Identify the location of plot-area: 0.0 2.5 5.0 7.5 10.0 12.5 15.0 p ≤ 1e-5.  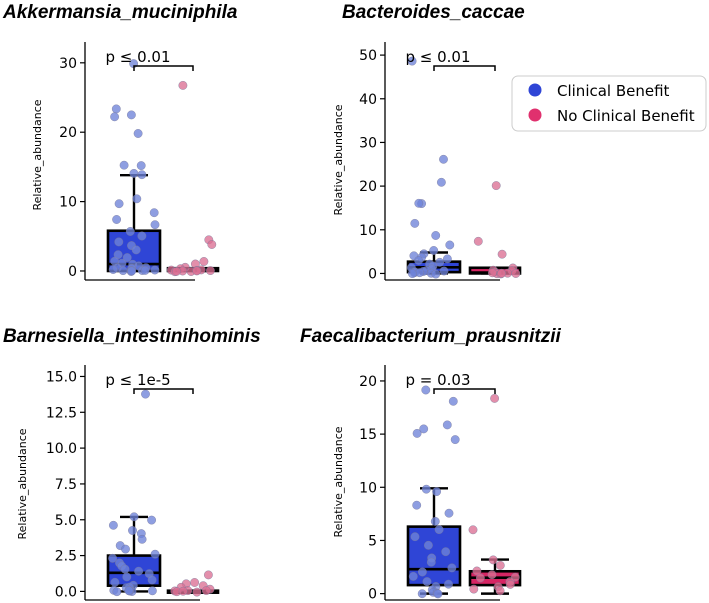
(133, 483).